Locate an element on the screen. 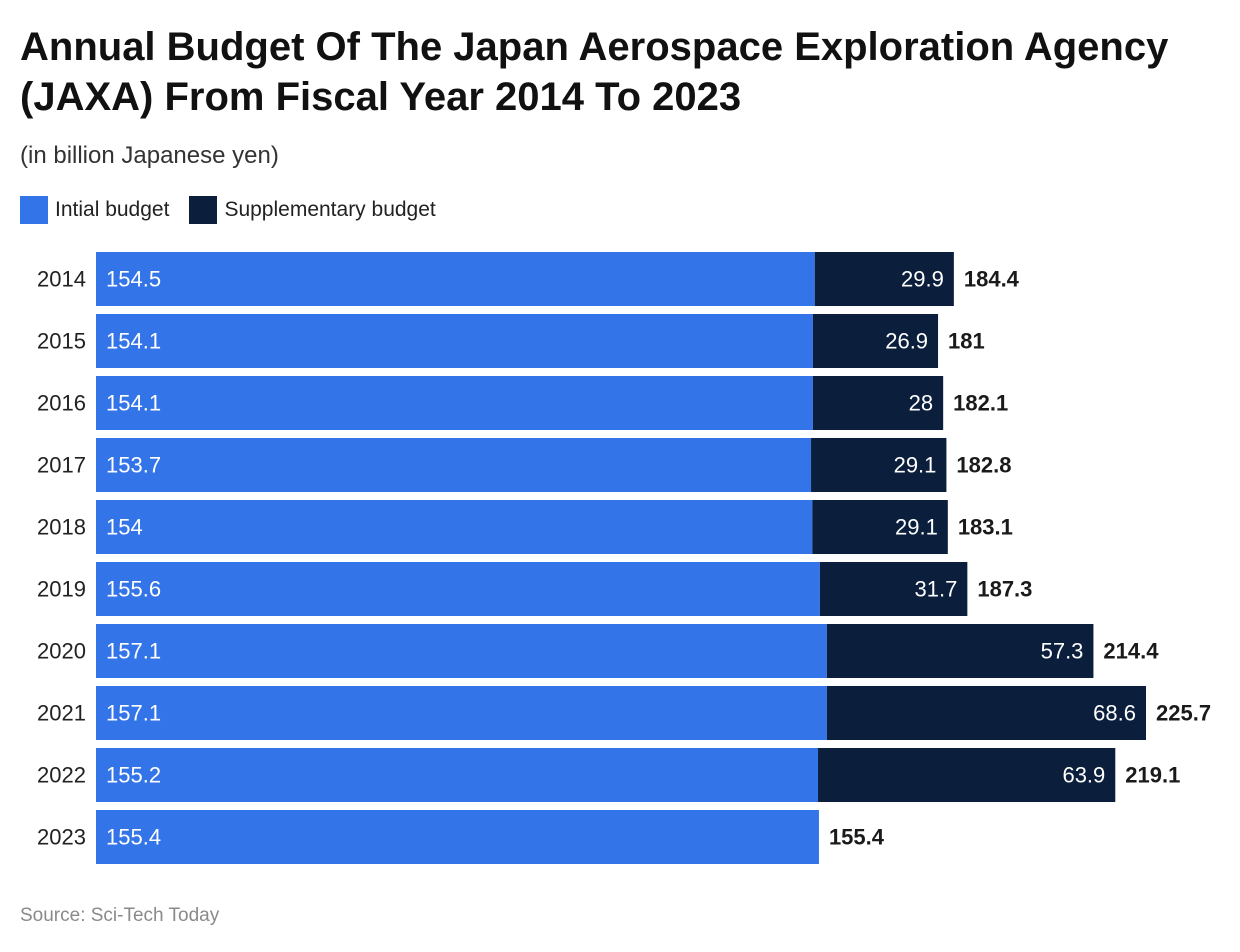 The height and width of the screenshot is (952, 1240). category-label: 2016 is located at coordinates (61, 403).